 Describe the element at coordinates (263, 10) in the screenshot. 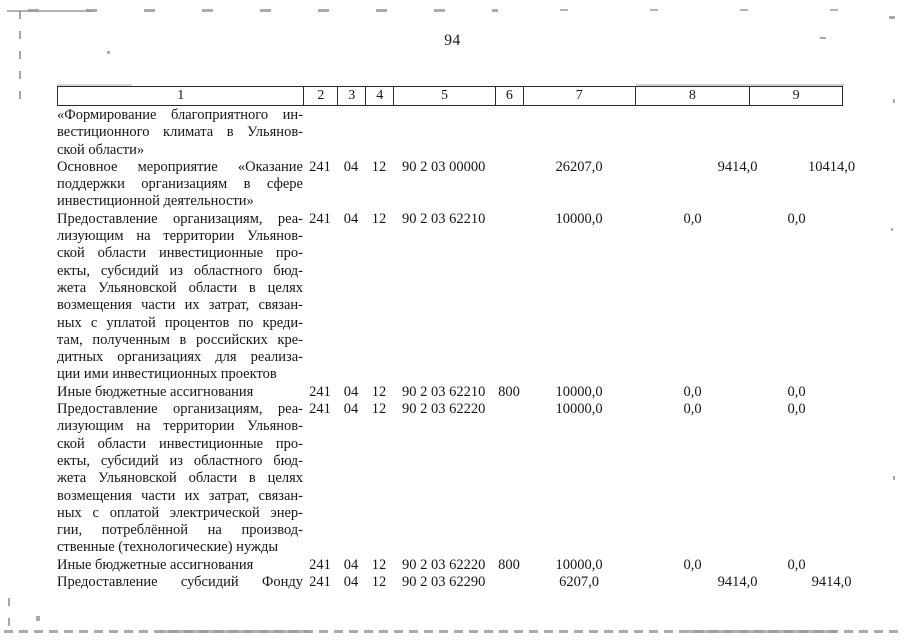

I see `scan-artifact-top-dashes` at that location.